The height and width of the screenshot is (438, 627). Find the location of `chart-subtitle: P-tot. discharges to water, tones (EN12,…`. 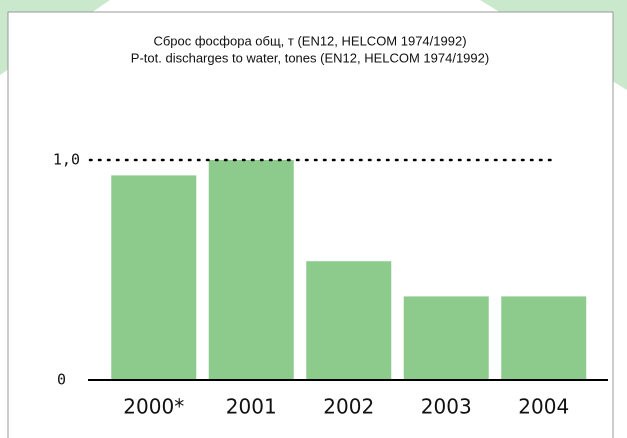

chart-subtitle: P-tot. discharges to water, tones (EN12,… is located at coordinates (310, 57).